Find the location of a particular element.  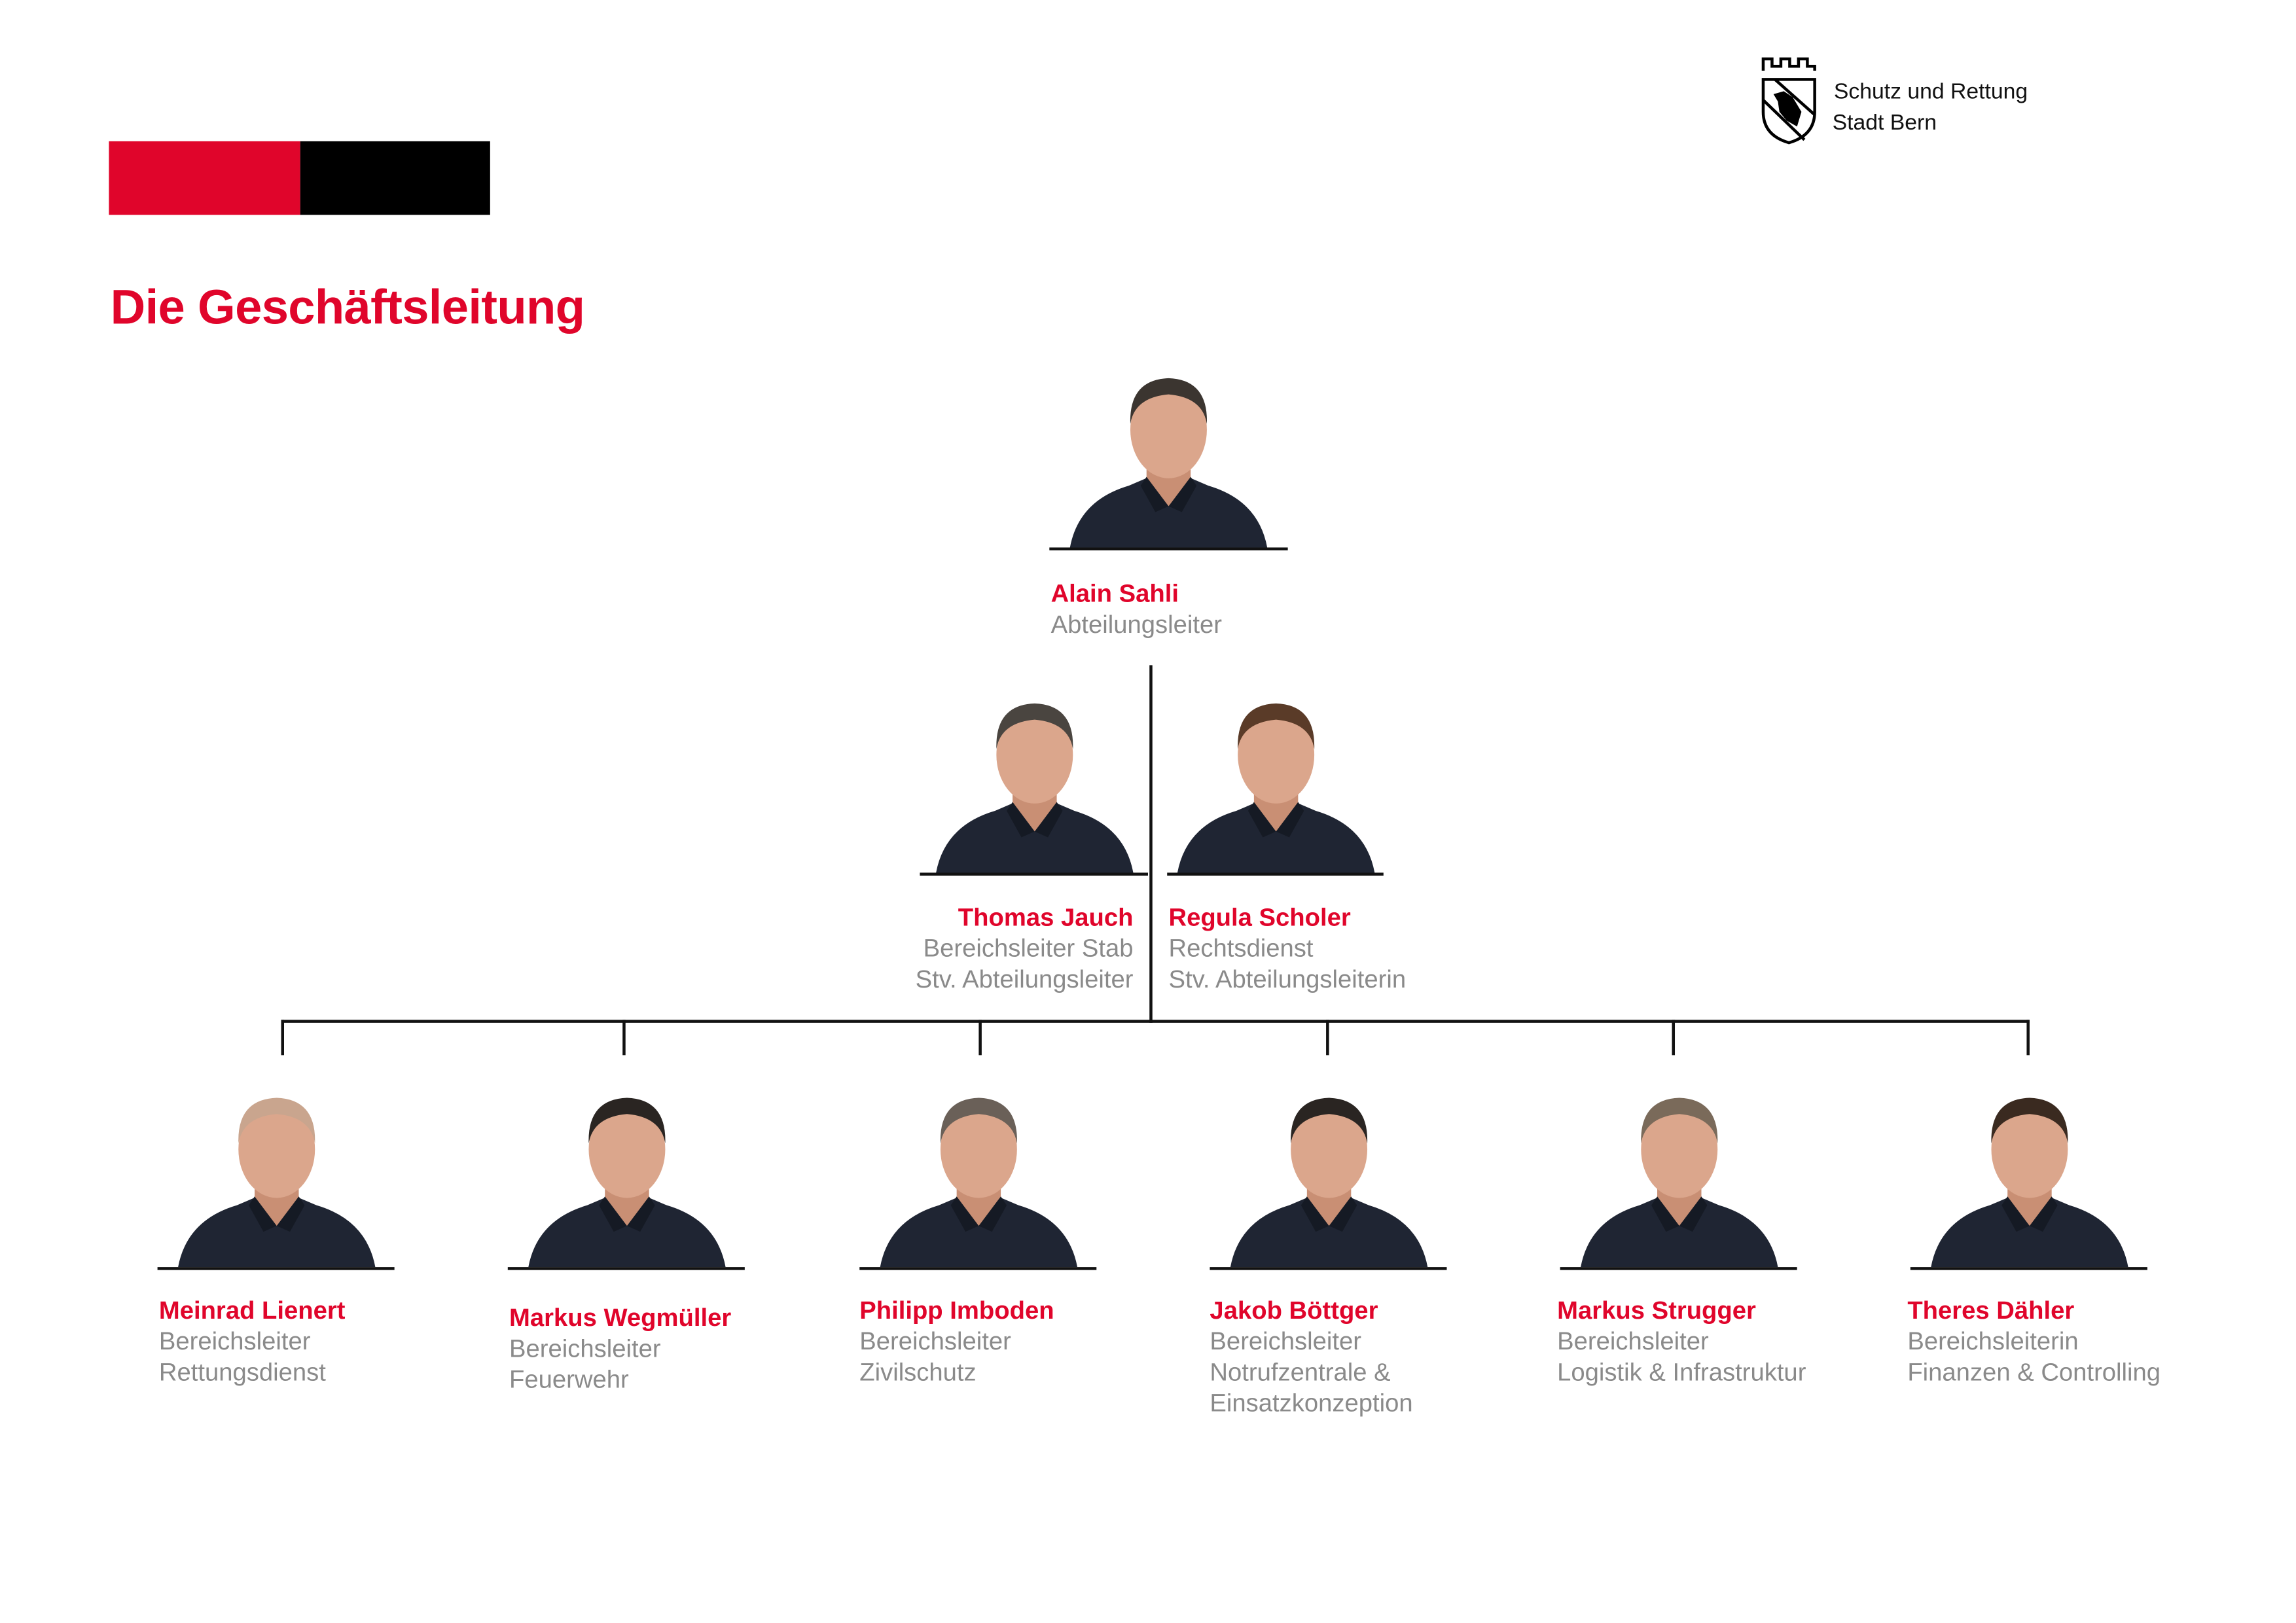

person-name: Theres Dähler is located at coordinates (1991, 1310).